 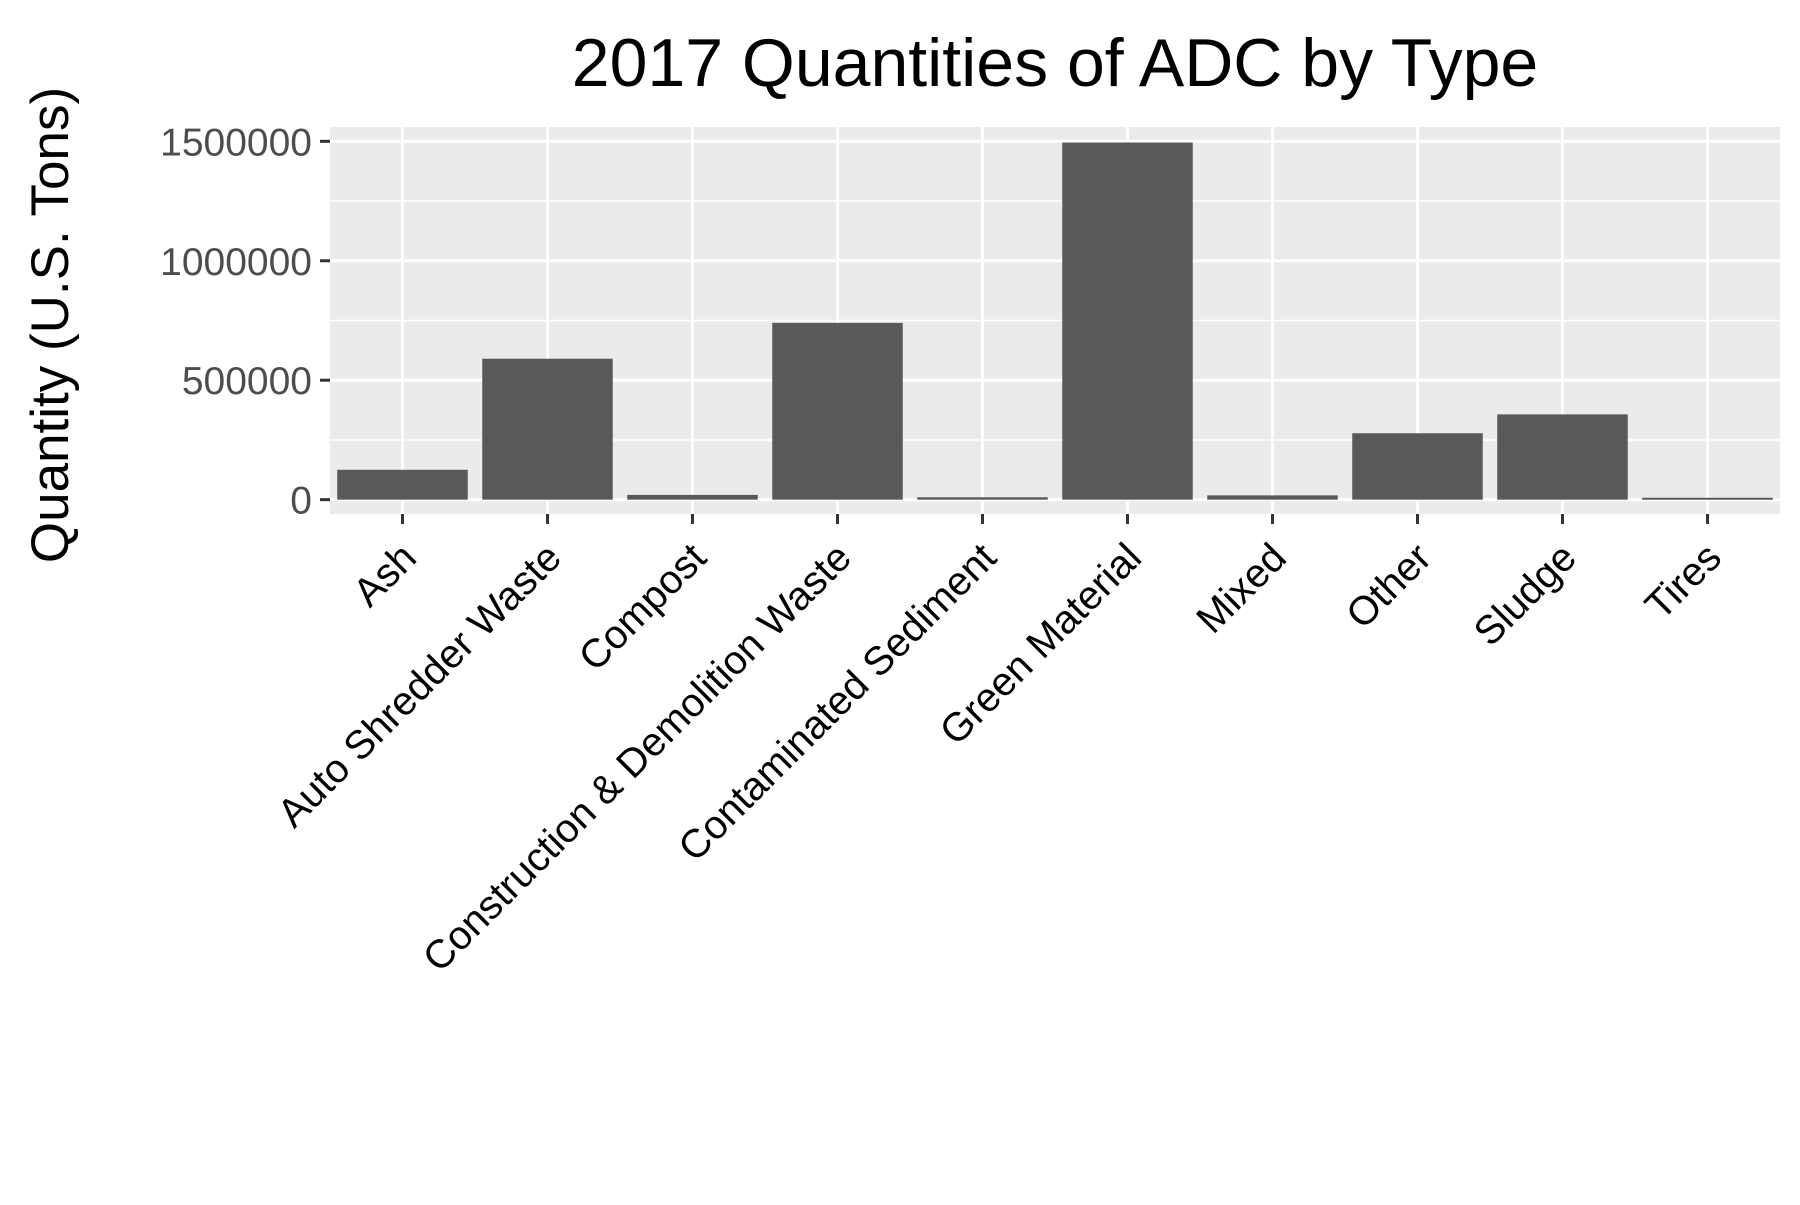 What do you see at coordinates (385, 575) in the screenshot?
I see `x-tick-label: Ash` at bounding box center [385, 575].